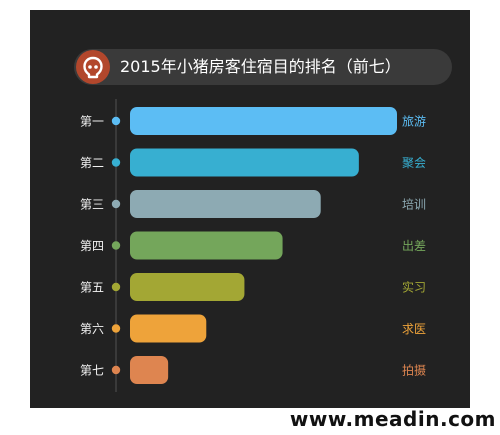  I want to click on rank-label-3: 第三, so click(92, 205).